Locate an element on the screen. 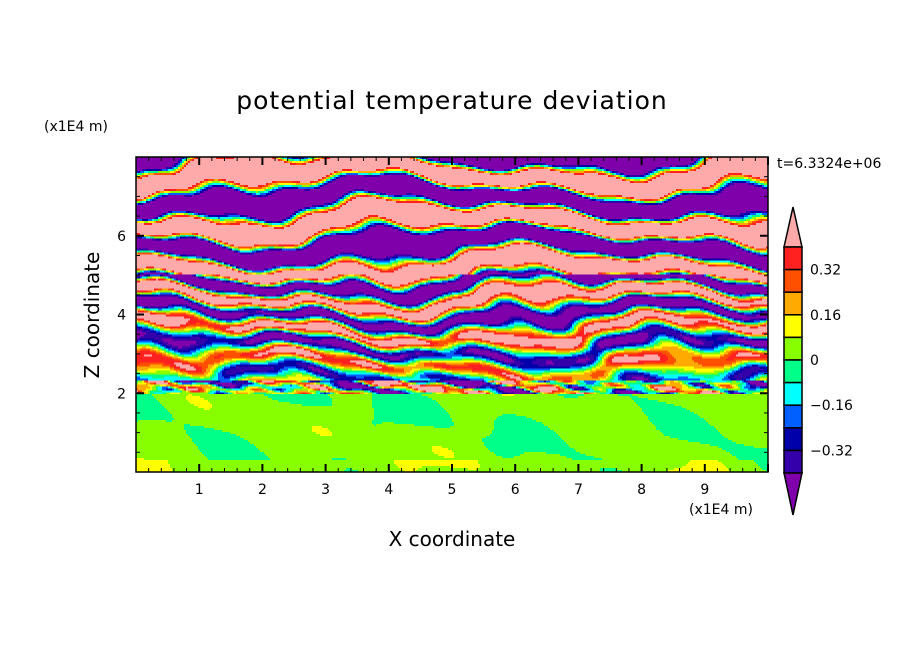  x-axis-label-text: X coordinate is located at coordinates (452, 539).